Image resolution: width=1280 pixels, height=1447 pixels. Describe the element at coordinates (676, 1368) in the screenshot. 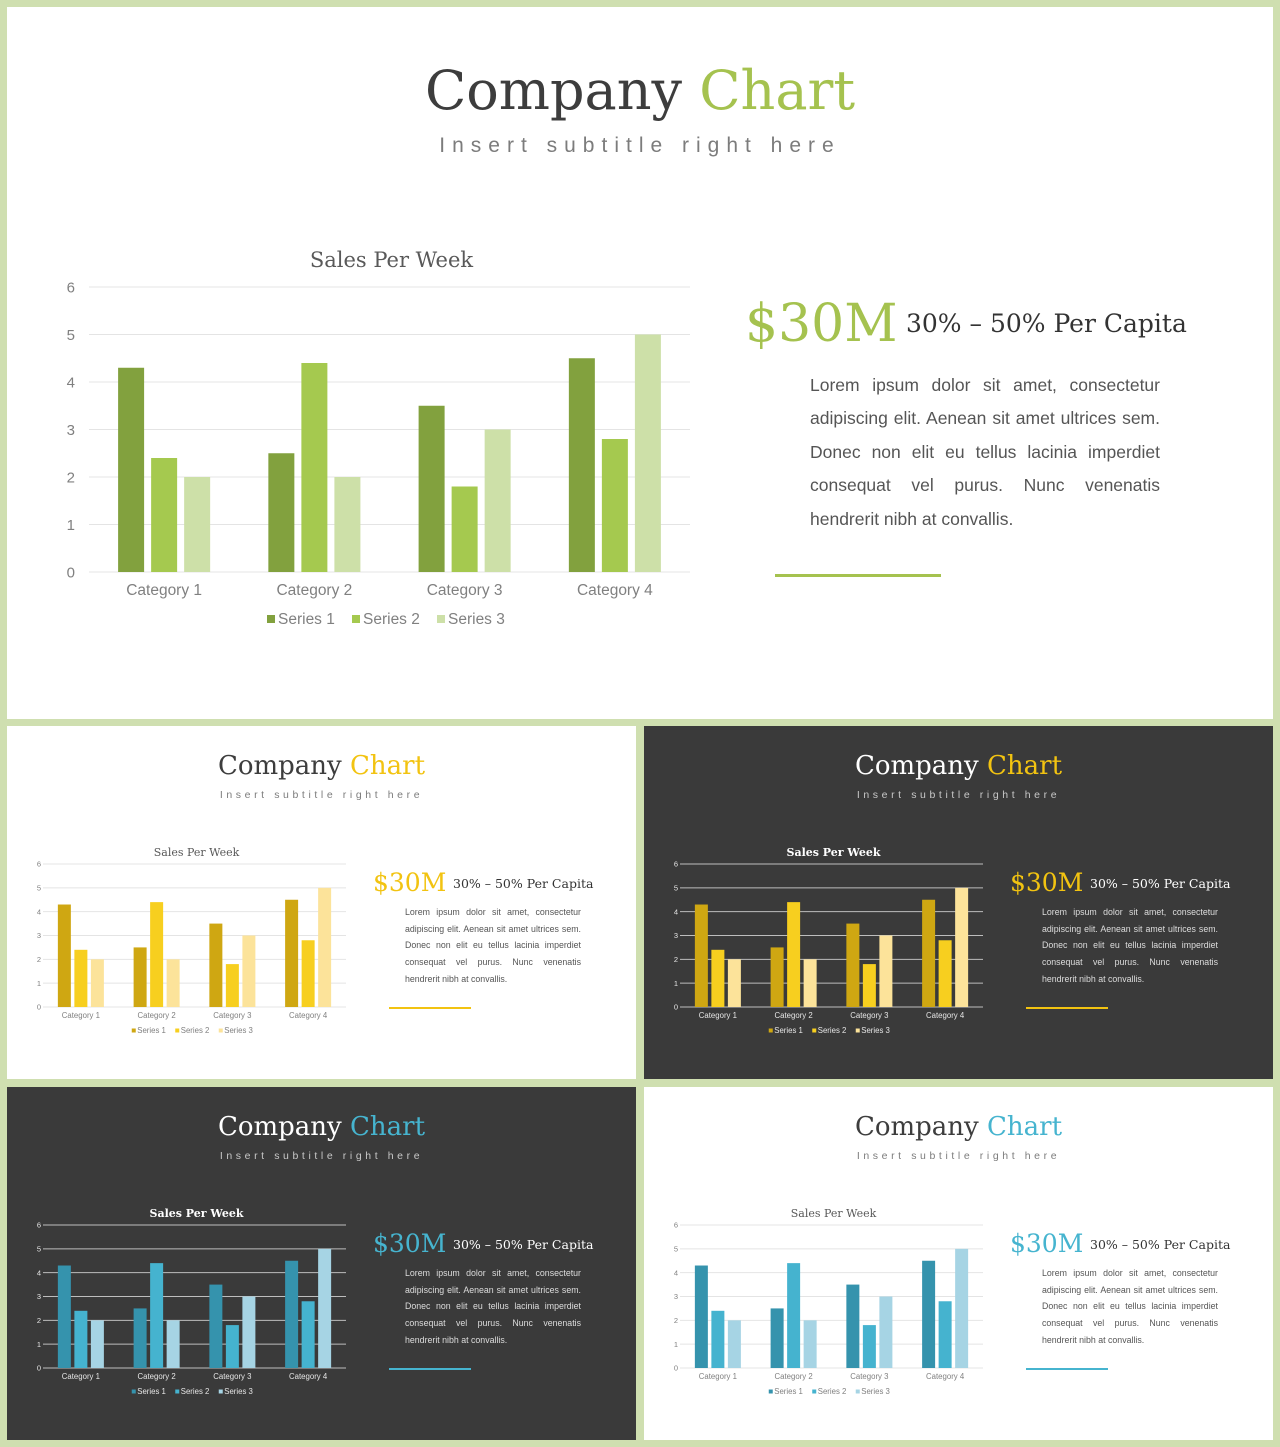

I see `y-tick-label: 0` at that location.